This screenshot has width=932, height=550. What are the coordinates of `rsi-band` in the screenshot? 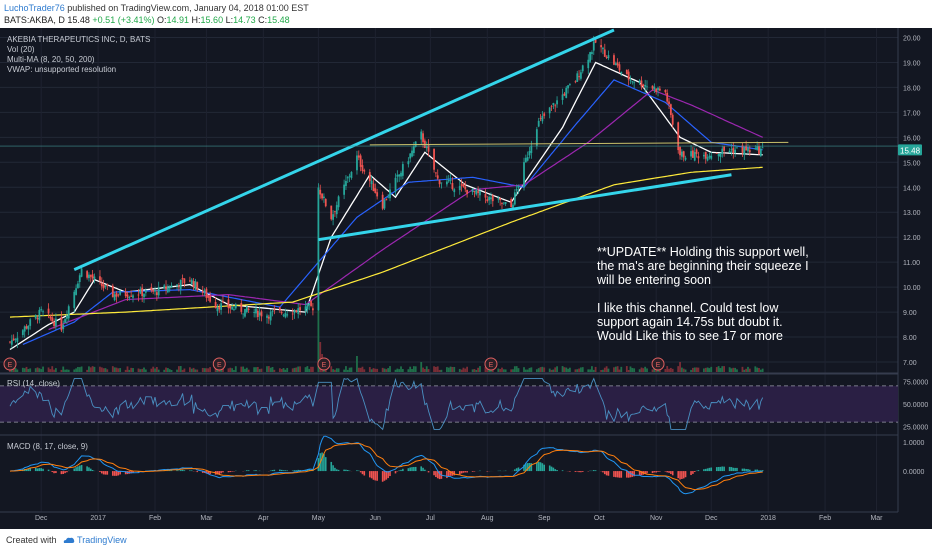 It's located at (449, 404).